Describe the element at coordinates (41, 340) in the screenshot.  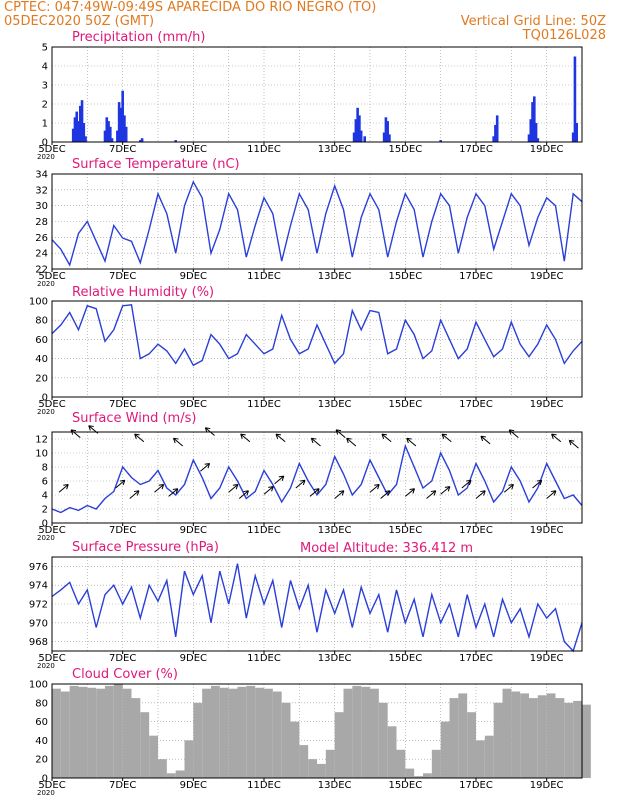
I see `y-tick-label: 60` at that location.